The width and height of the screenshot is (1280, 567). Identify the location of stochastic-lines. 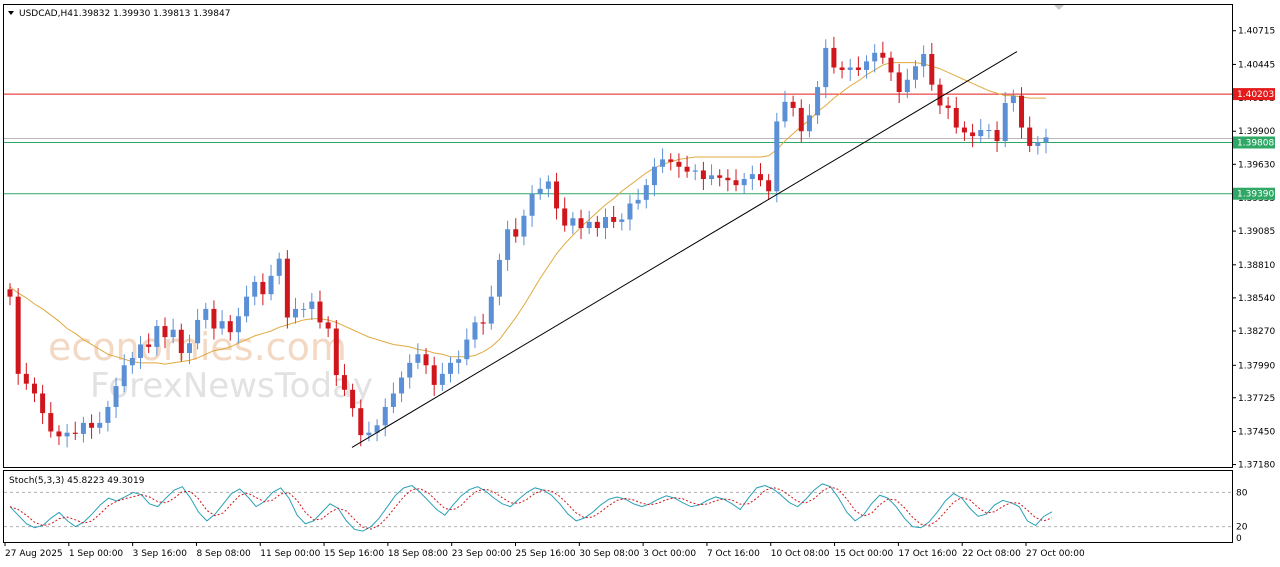
(618, 507).